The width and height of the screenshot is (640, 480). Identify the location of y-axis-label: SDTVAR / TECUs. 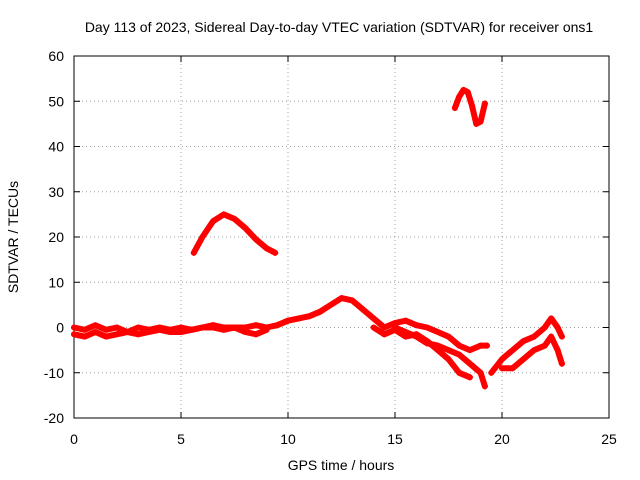
(13, 237).